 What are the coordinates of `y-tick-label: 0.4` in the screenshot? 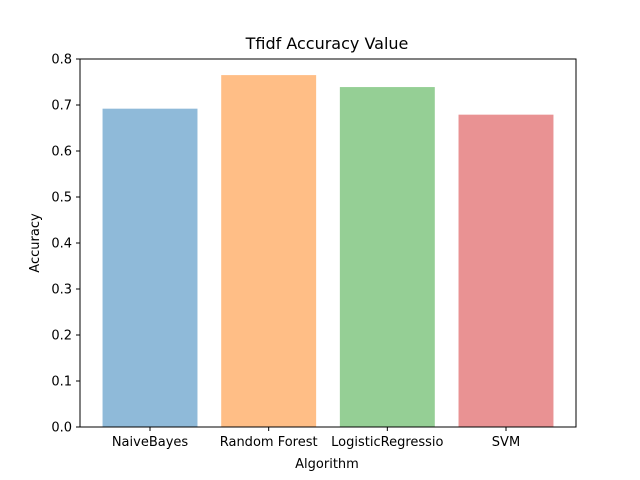 It's located at (61, 244).